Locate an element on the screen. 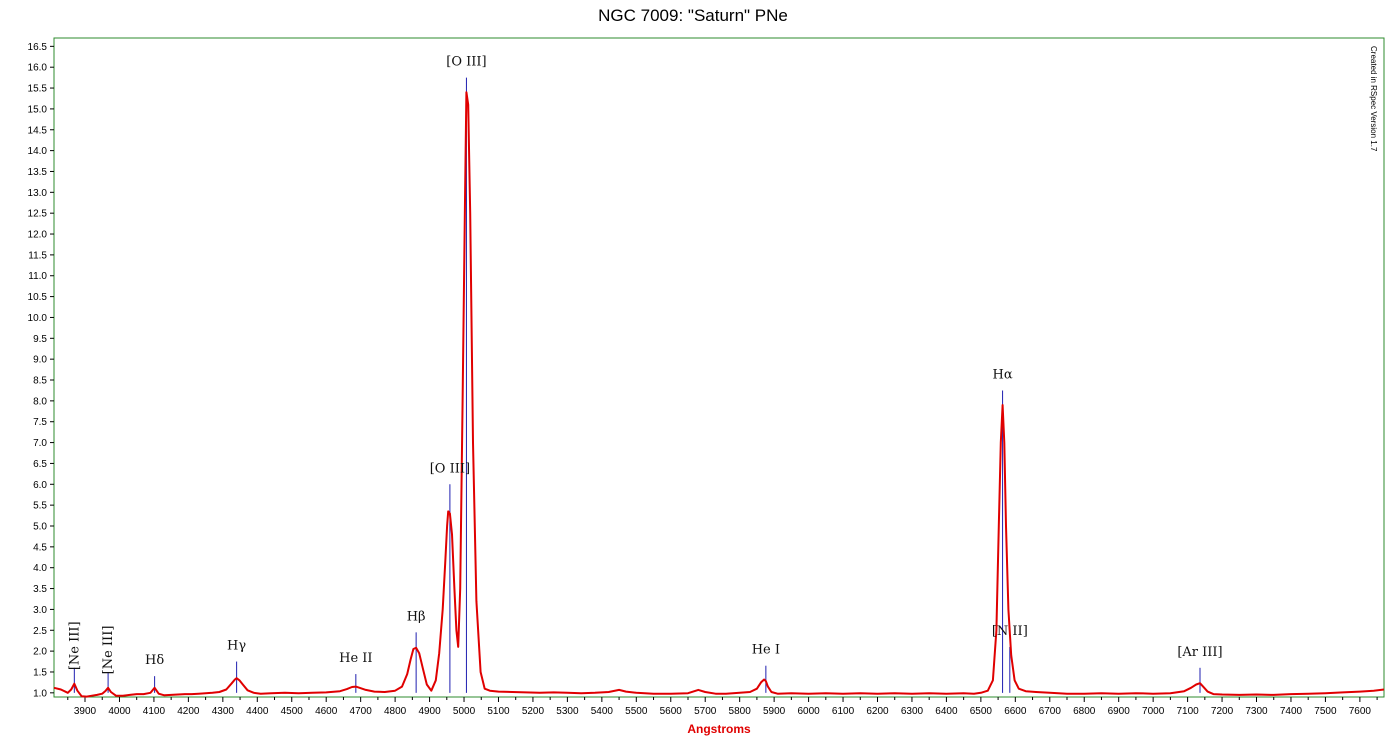 This screenshot has height=741, width=1386. line-label: He II is located at coordinates (355, 658).